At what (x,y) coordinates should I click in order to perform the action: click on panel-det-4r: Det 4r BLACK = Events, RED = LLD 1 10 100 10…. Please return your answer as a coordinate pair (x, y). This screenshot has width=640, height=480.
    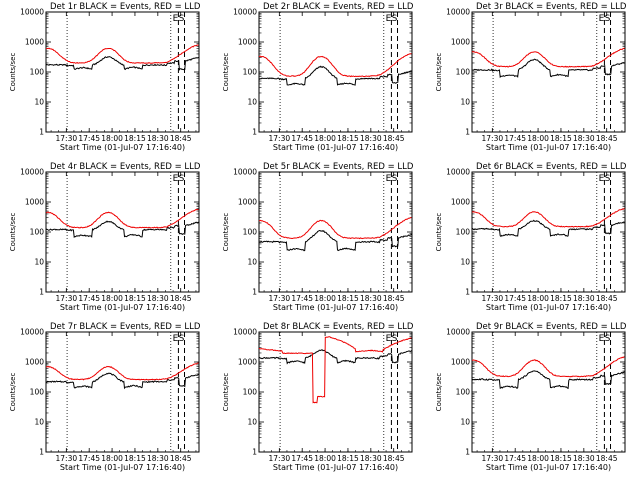
    Looking at the image, I should click on (105, 237).